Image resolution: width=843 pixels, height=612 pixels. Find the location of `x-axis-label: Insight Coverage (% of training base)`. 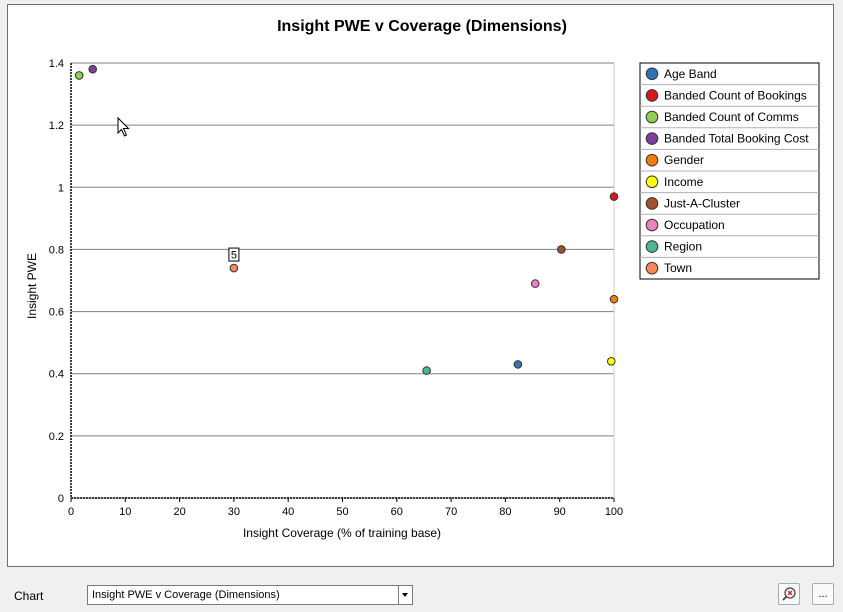

x-axis-label: Insight Coverage (% of training base) is located at coordinates (342, 533).